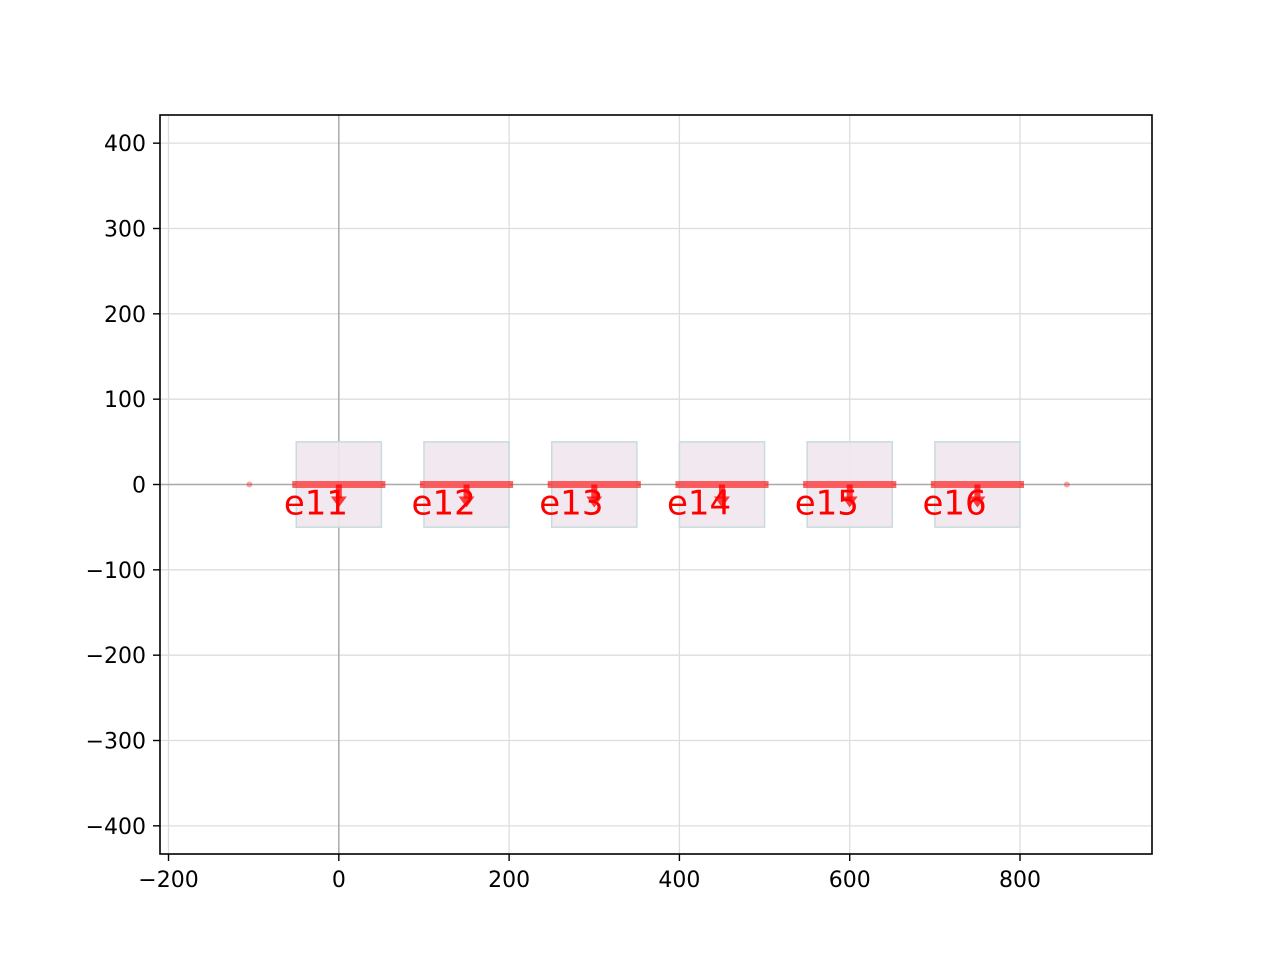 The width and height of the screenshot is (1280, 960). Describe the element at coordinates (116, 656) in the screenshot. I see `y-tick-label: −200` at that location.